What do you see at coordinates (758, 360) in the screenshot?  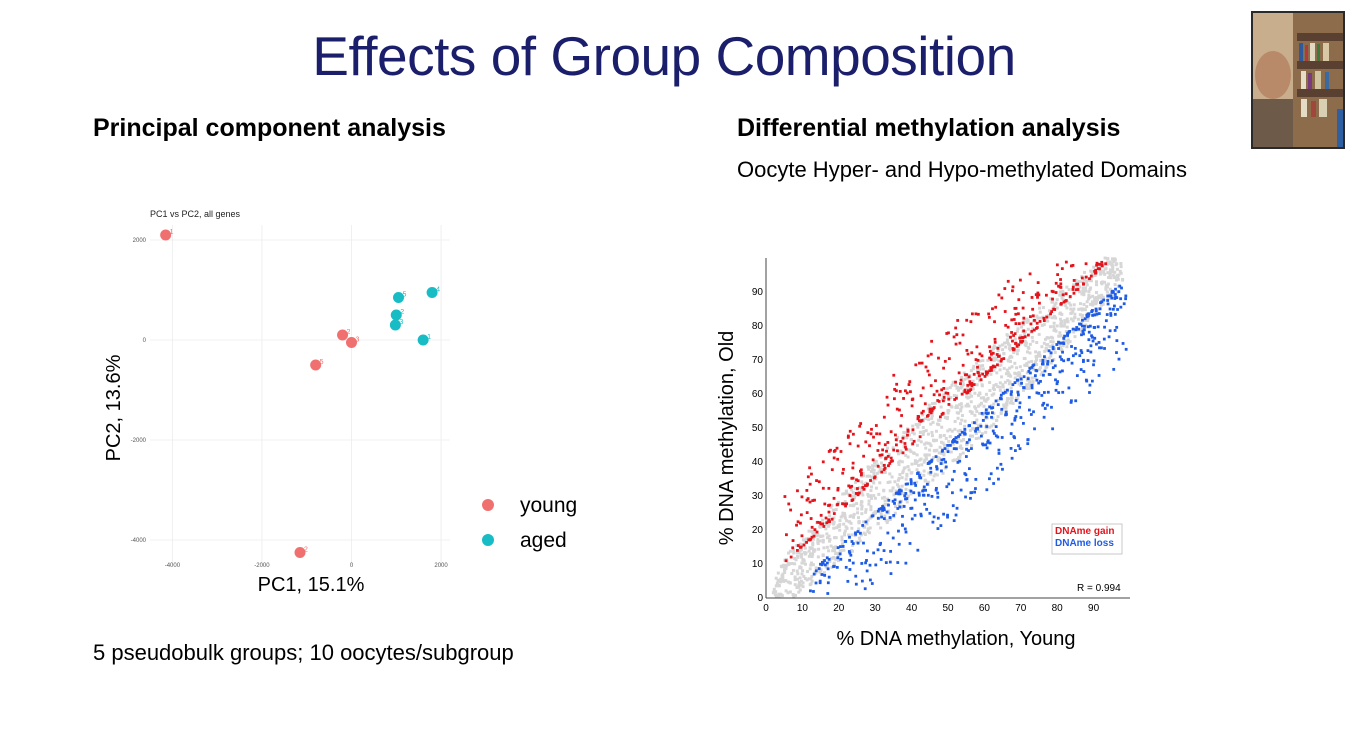 I see `dm-y-tick-label: 70` at bounding box center [758, 360].